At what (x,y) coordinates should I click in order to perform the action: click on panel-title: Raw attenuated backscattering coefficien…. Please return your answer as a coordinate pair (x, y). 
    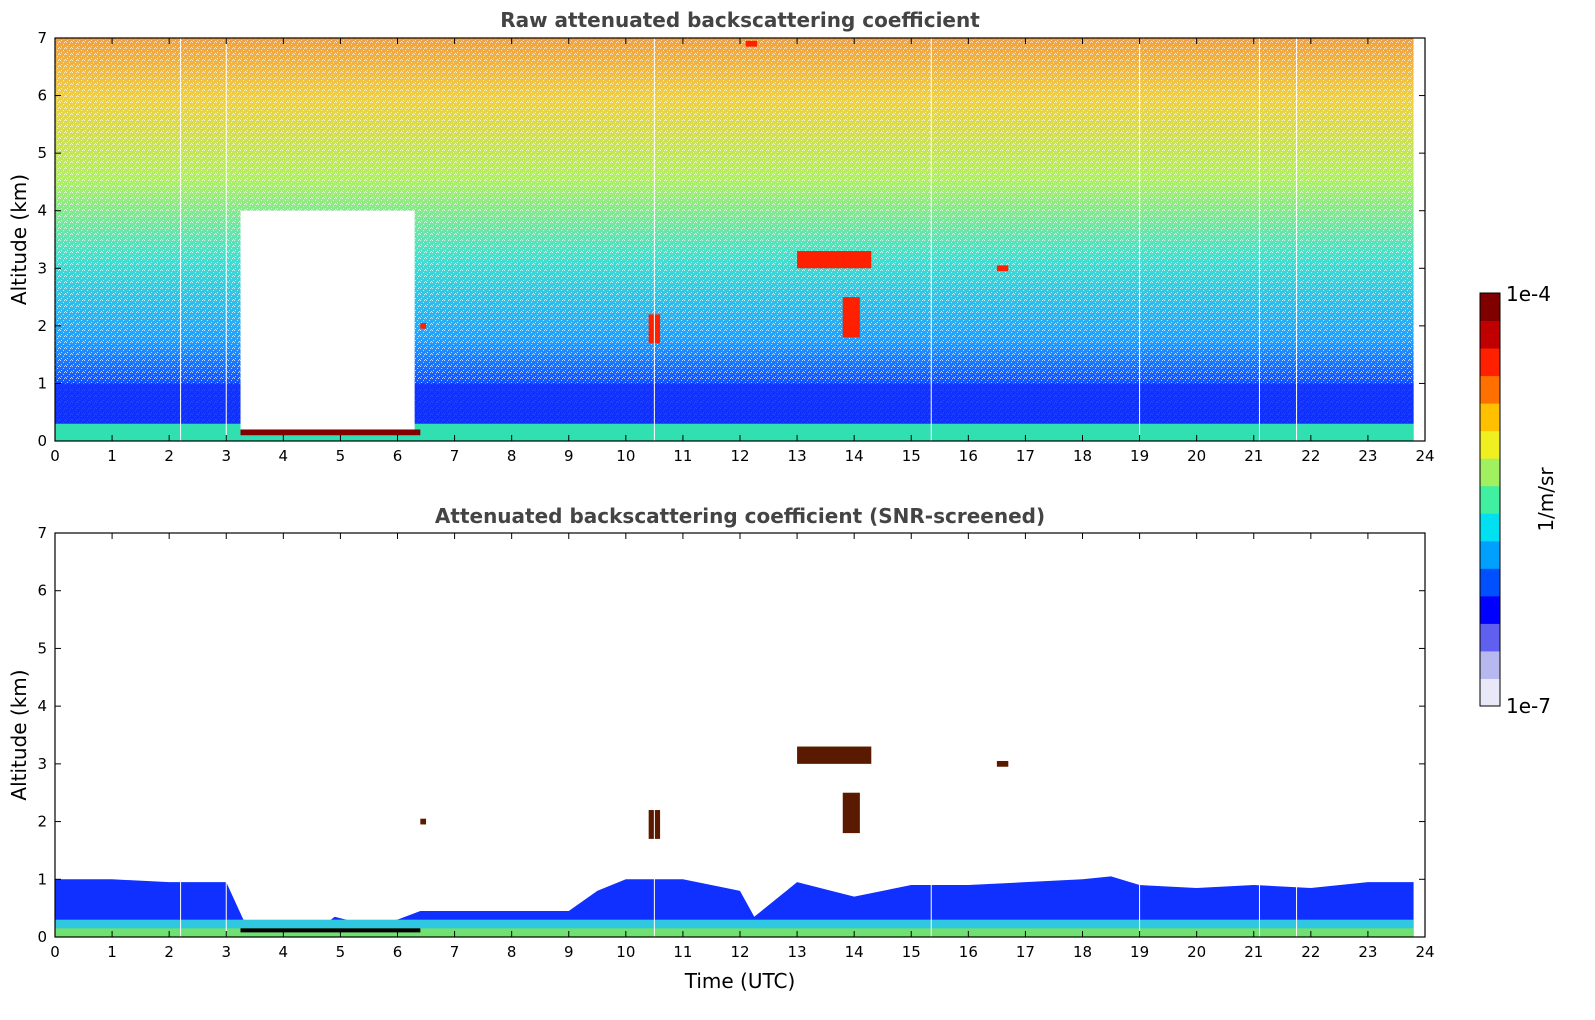
    Looking at the image, I should click on (740, 20).